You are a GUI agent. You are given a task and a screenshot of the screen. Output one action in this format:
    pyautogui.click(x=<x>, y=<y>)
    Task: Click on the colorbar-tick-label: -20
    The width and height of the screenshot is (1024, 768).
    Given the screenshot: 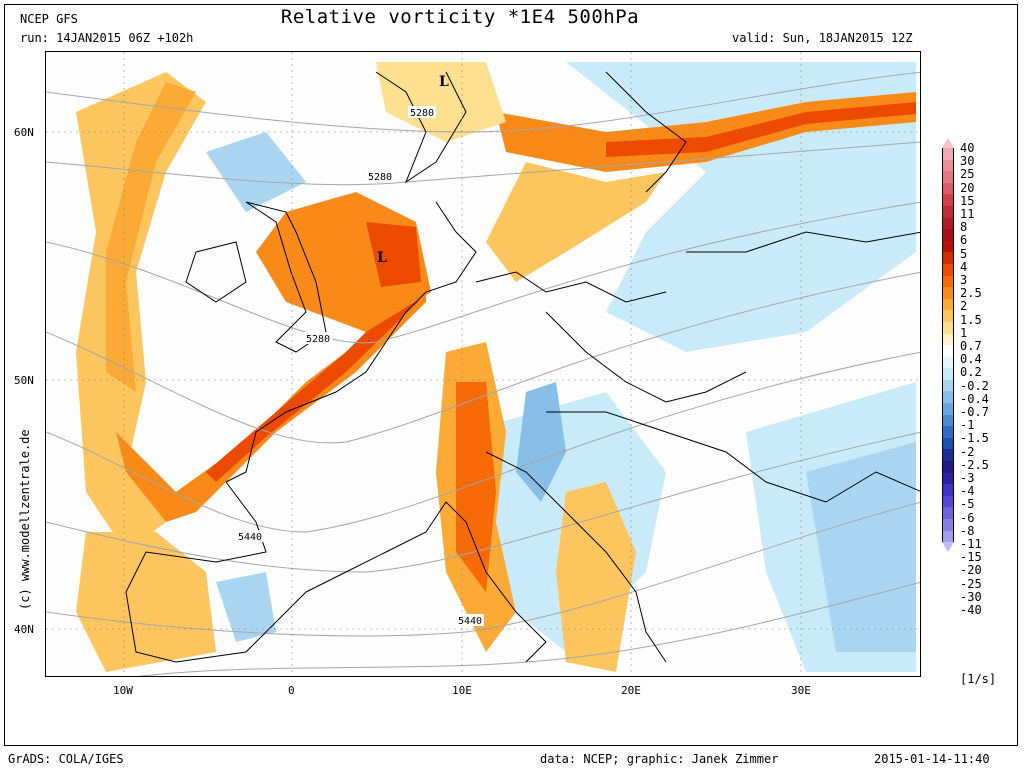 What is the action you would take?
    pyautogui.click(x=971, y=570)
    